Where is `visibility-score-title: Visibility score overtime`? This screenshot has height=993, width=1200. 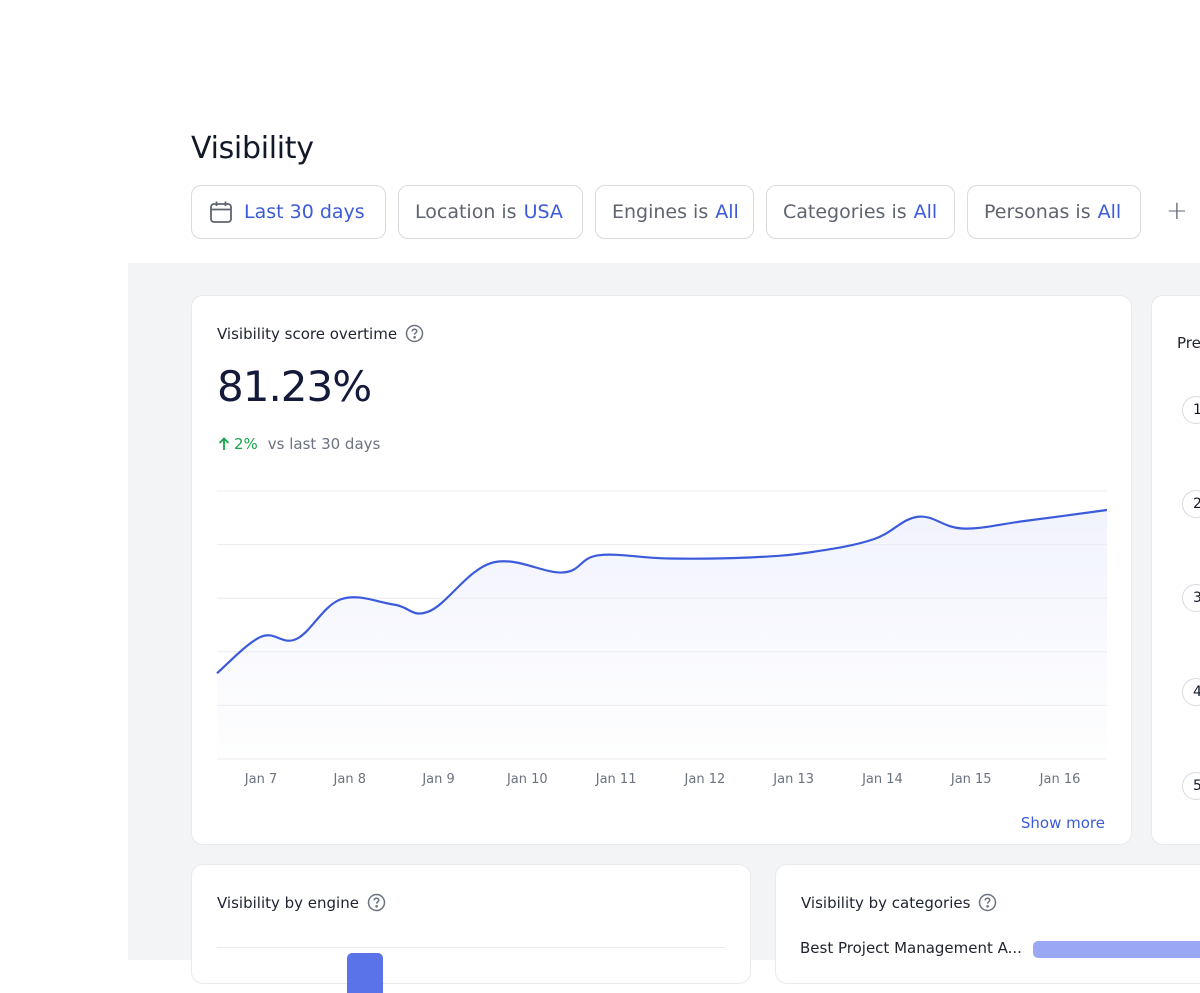
visibility-score-title: Visibility score overtime is located at coordinates (320, 333).